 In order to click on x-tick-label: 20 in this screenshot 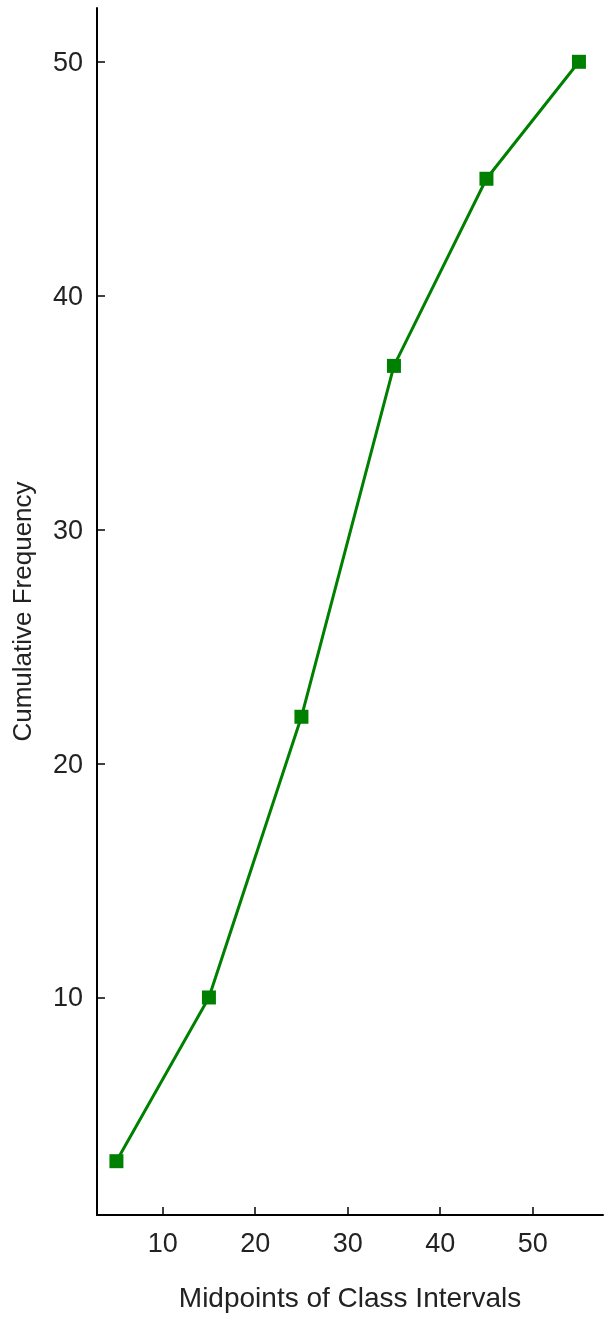, I will do `click(255, 1242)`.